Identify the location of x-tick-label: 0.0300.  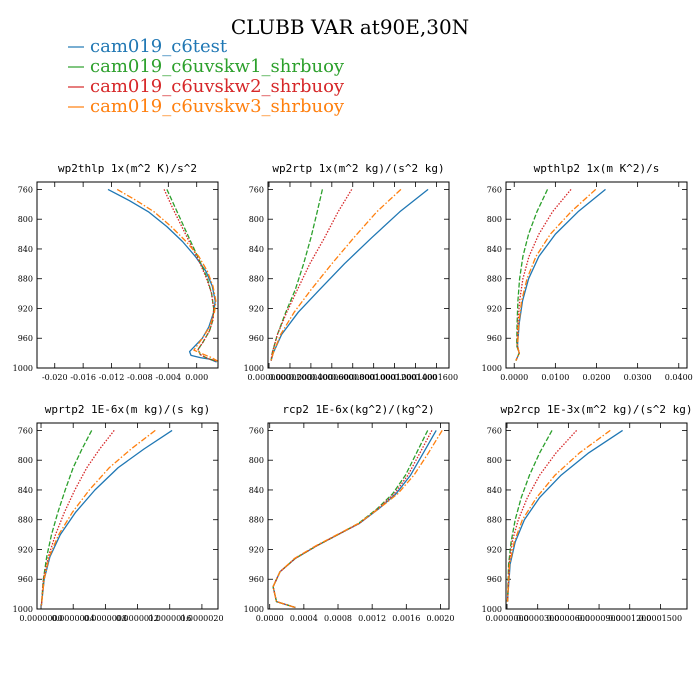
(638, 377).